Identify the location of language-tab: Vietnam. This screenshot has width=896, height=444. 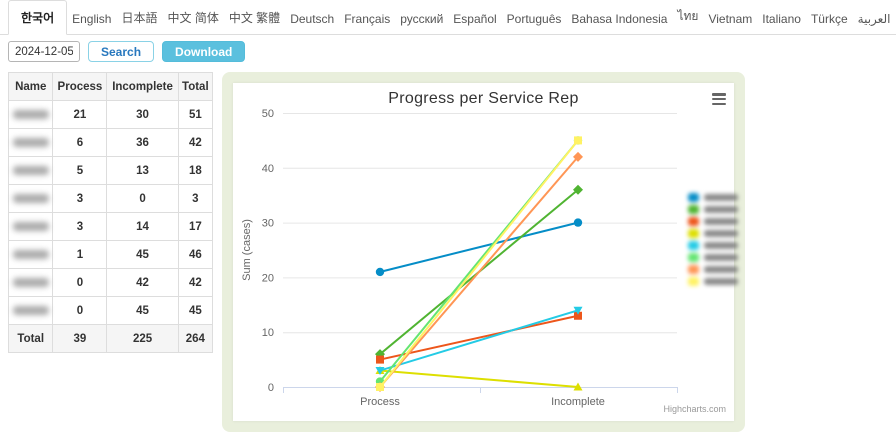
(730, 19).